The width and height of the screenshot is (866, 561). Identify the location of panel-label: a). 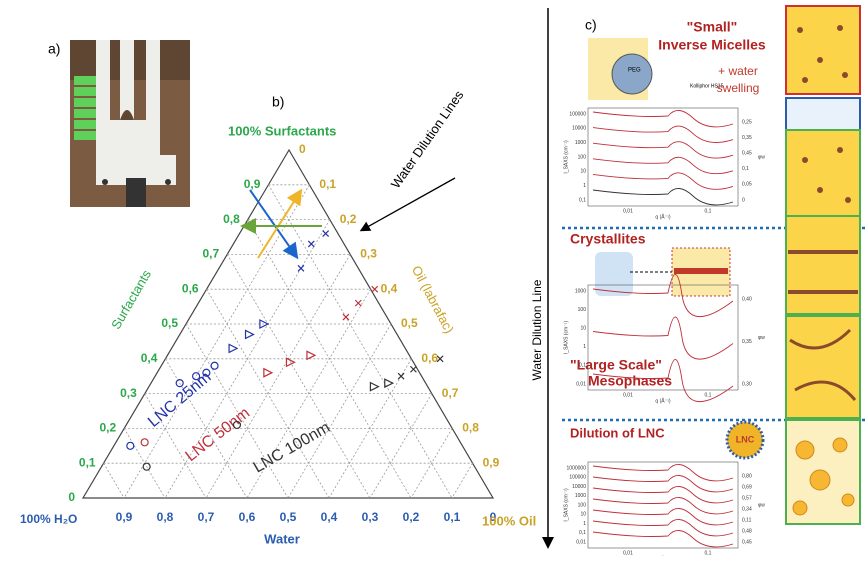
(54, 49).